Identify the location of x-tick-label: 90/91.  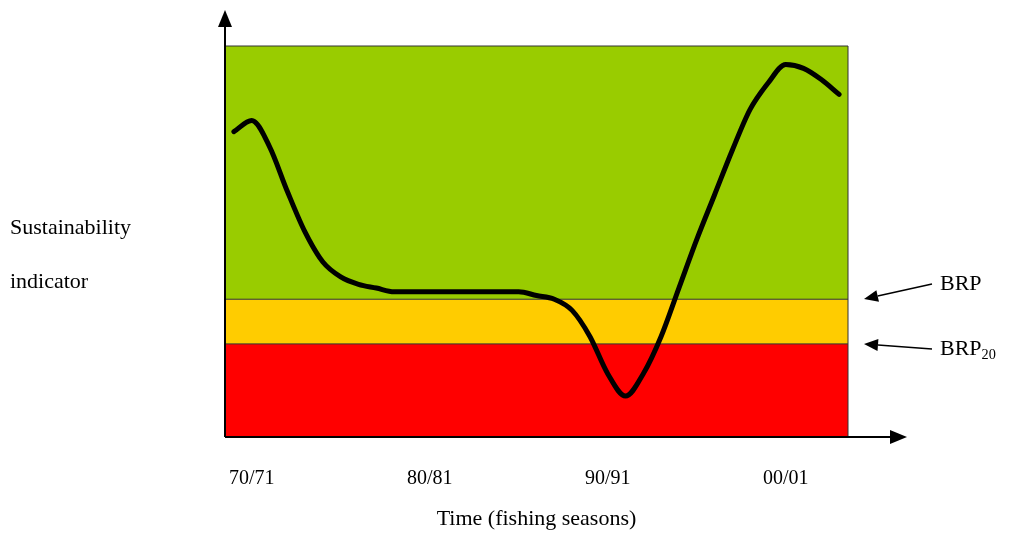
(607, 477).